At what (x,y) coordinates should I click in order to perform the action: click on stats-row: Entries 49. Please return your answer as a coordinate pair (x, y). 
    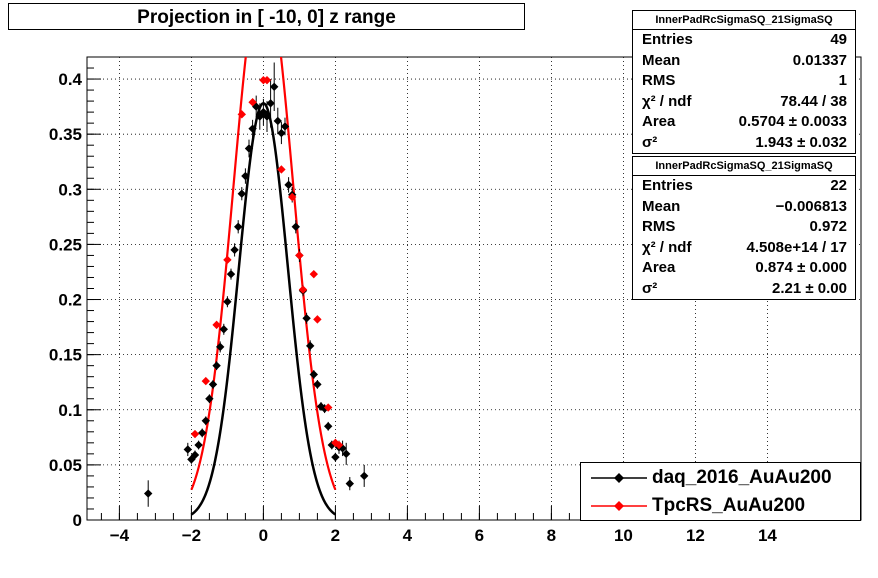
    Looking at the image, I should click on (744, 40).